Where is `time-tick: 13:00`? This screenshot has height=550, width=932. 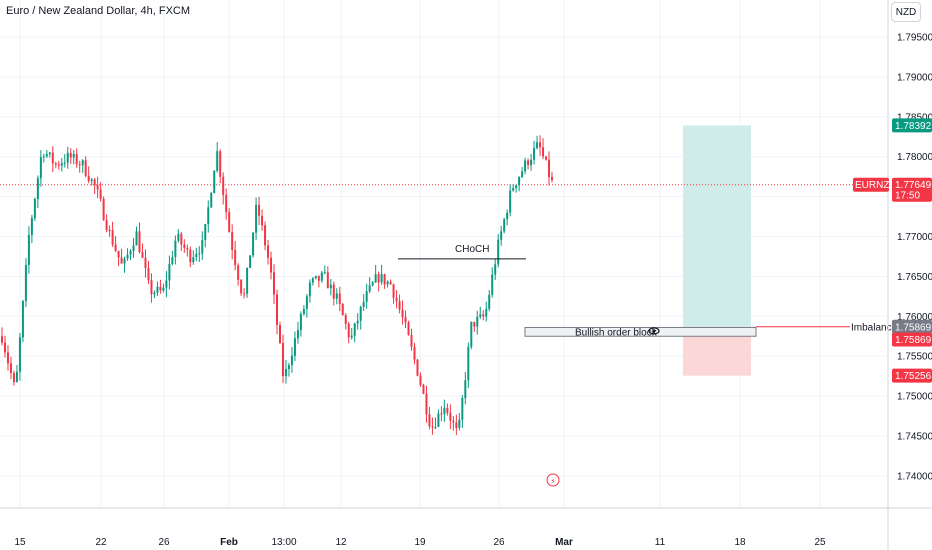
time-tick: 13:00 is located at coordinates (283, 542).